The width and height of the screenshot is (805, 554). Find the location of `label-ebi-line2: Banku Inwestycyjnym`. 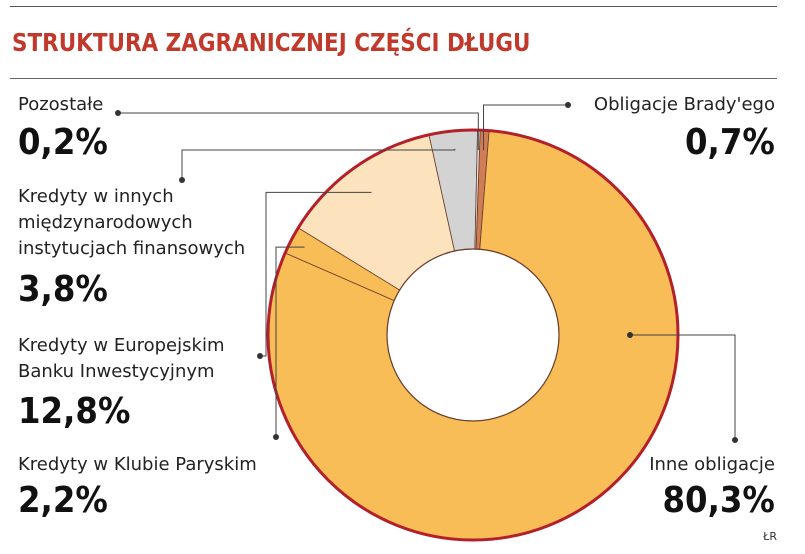

label-ebi-line2: Banku Inwestycyjnym is located at coordinates (116, 371).